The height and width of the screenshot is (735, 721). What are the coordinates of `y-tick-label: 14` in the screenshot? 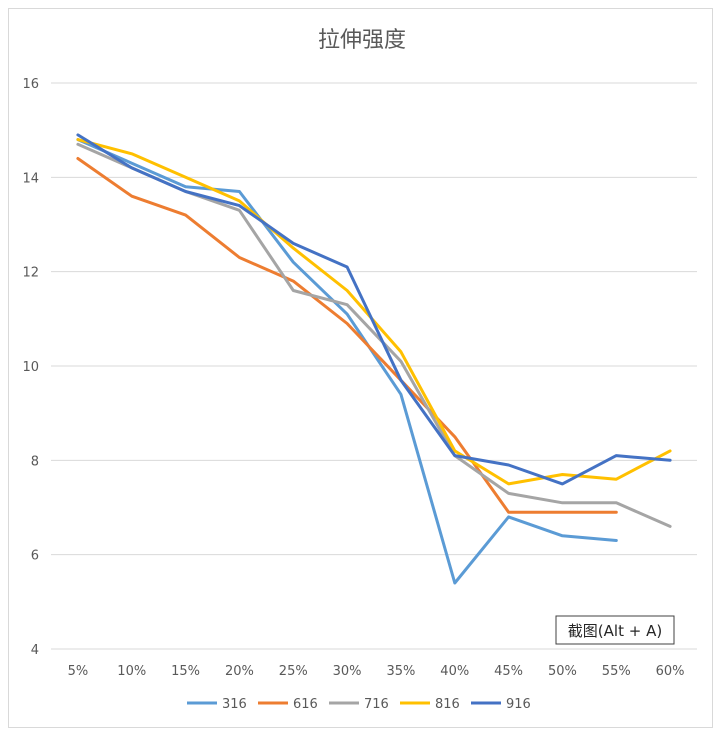 It's located at (30, 178).